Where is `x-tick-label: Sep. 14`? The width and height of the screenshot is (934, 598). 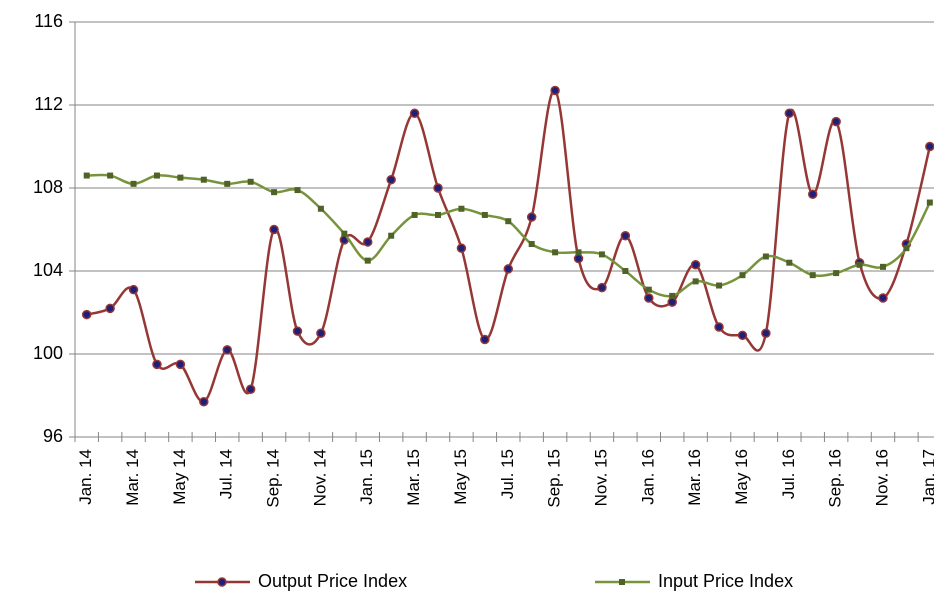
x-tick-label: Sep. 14 is located at coordinates (273, 478).